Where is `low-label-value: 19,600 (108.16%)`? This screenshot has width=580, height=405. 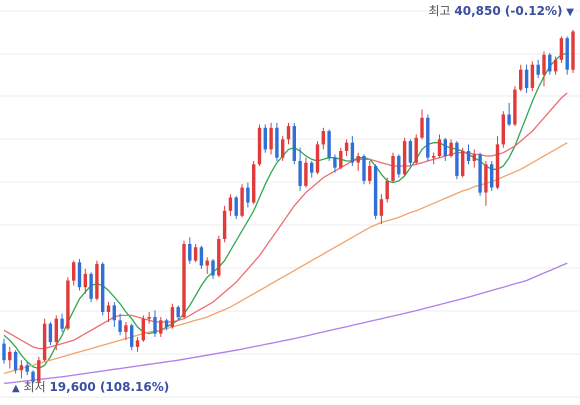
low-label-value: 19,600 (108.16%) is located at coordinates (109, 387).